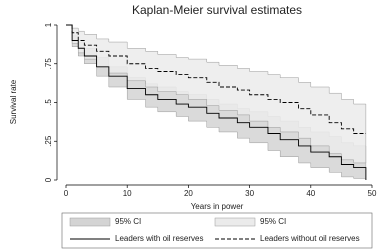  What do you see at coordinates (48, 141) in the screenshot?
I see `y-tick-label: .25` at bounding box center [48, 141].